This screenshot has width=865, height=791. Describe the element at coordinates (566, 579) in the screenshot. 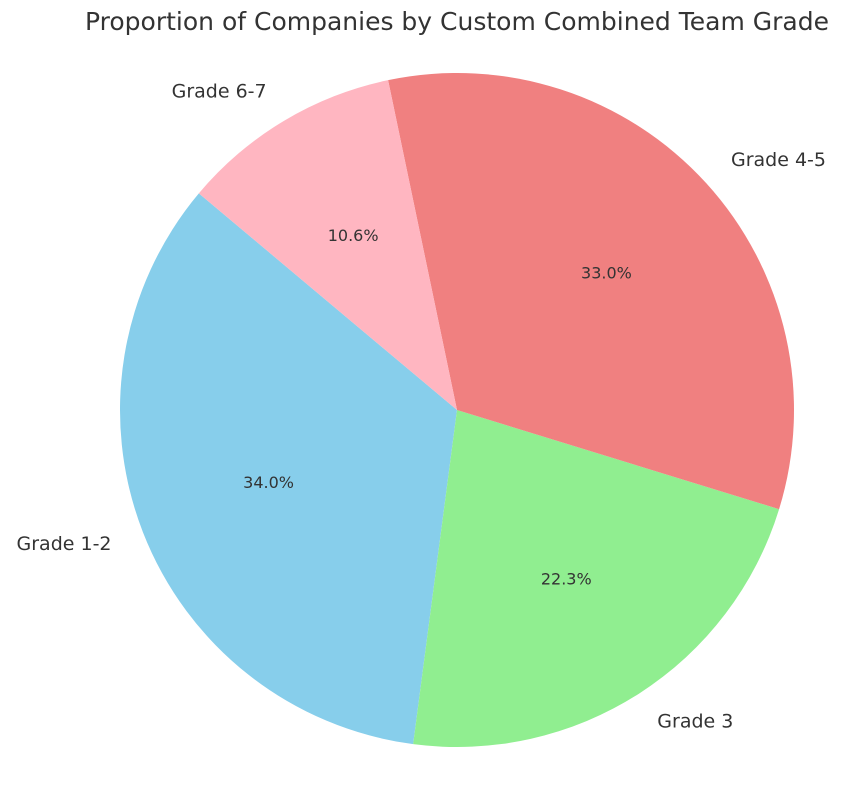

I see `percent-label: 22.3%` at that location.